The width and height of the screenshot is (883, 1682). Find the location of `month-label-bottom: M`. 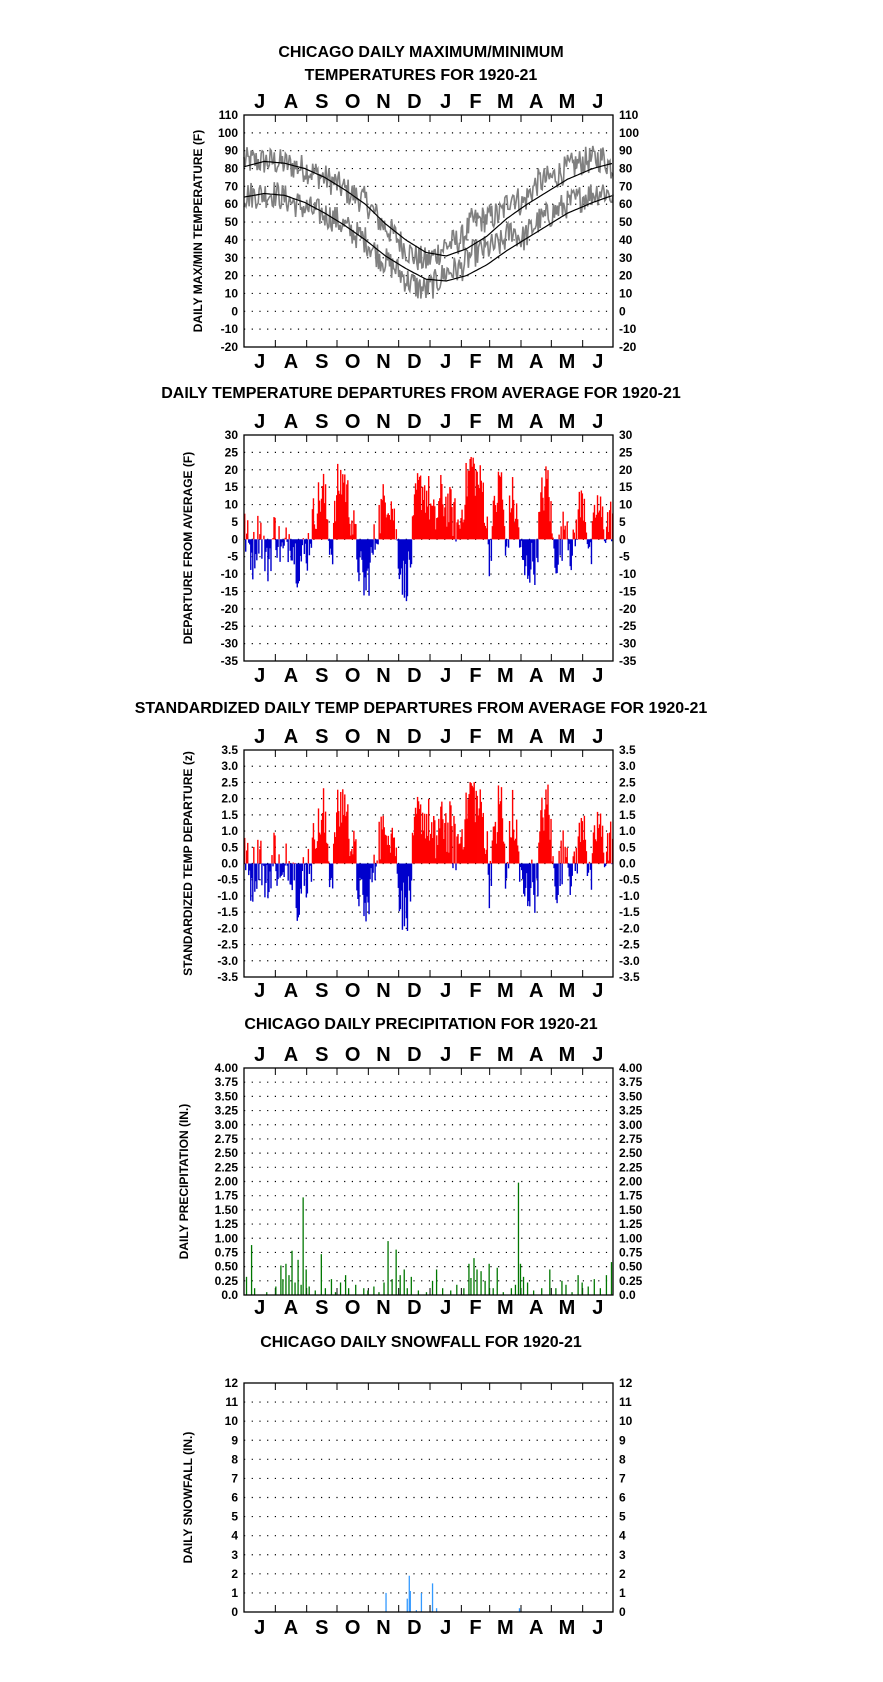

month-label-bottom: M is located at coordinates (505, 676).